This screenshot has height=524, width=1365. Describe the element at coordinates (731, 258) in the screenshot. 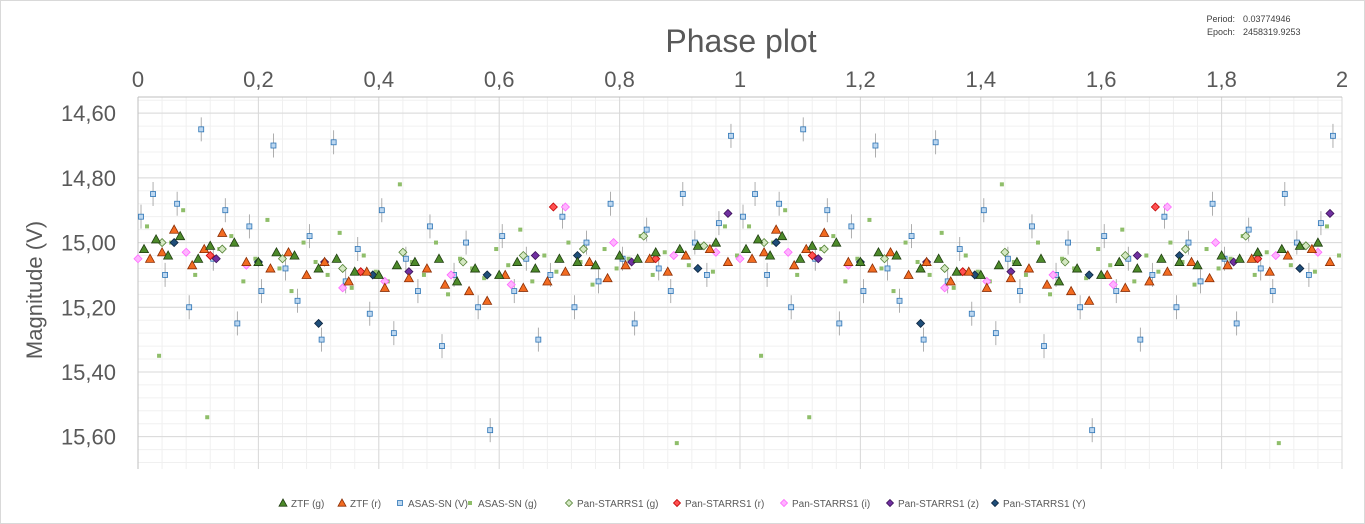

I see `series-ztf-g` at that location.